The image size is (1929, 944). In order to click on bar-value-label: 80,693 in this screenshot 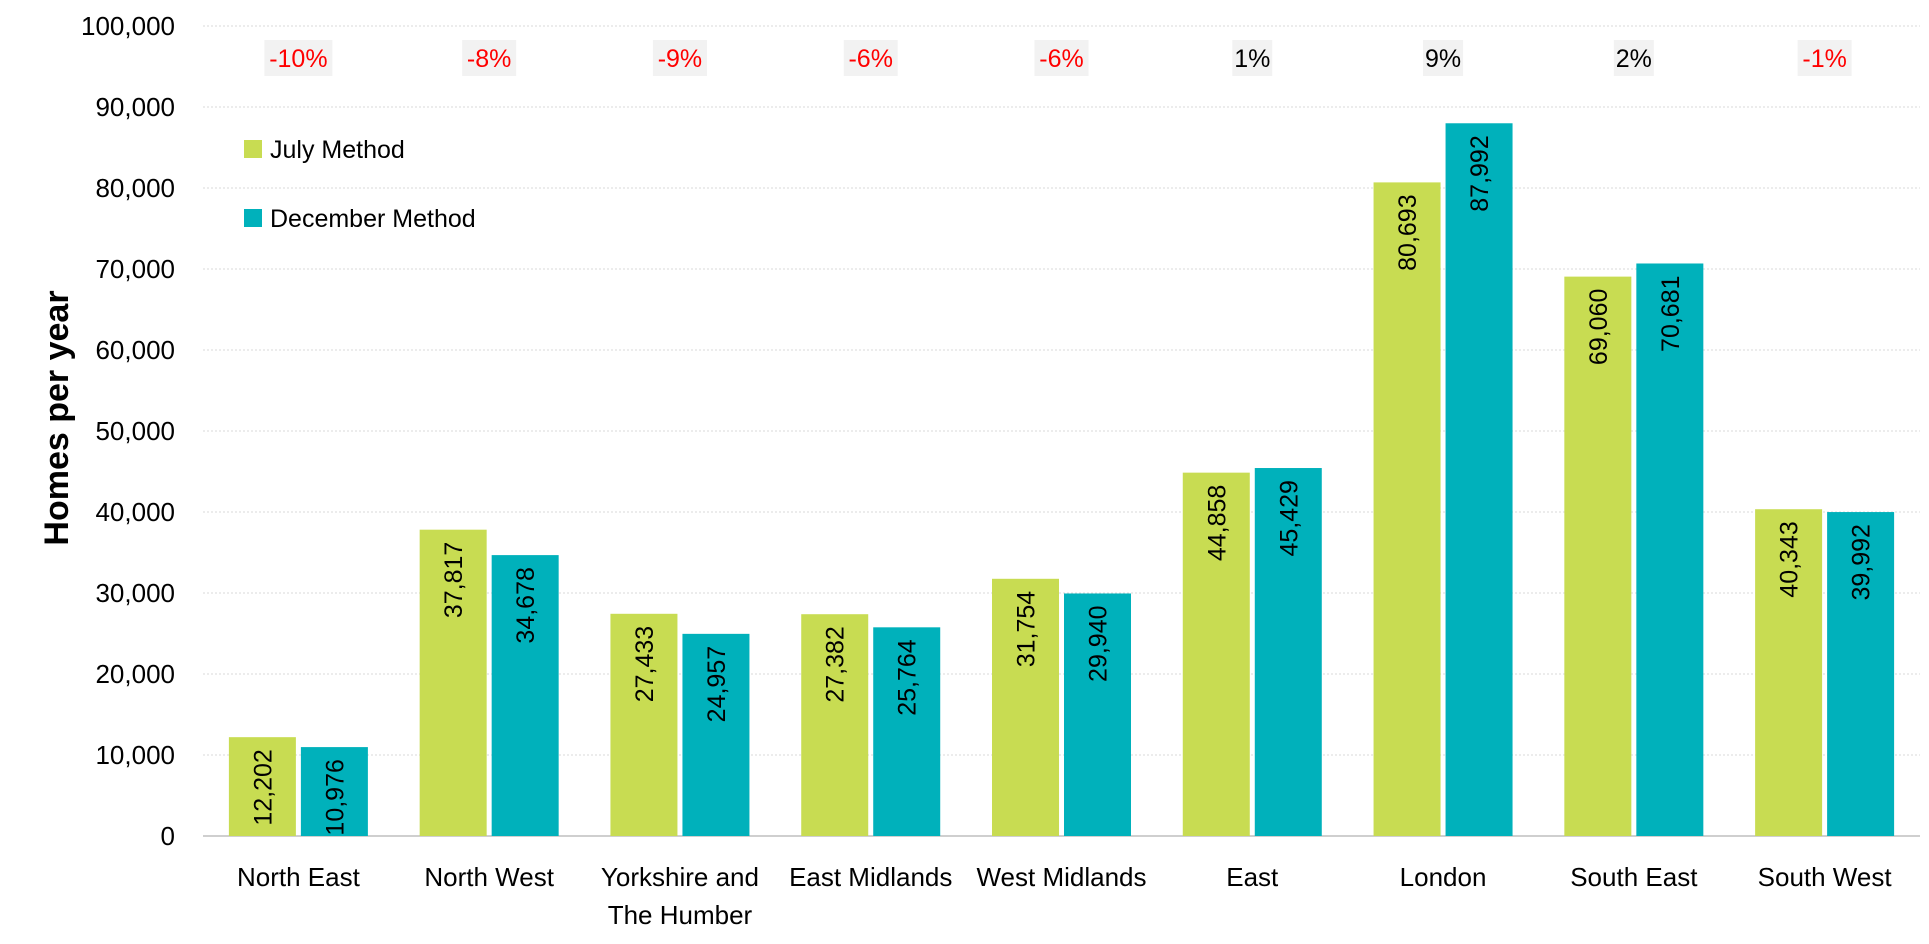, I will do `click(1408, 232)`.